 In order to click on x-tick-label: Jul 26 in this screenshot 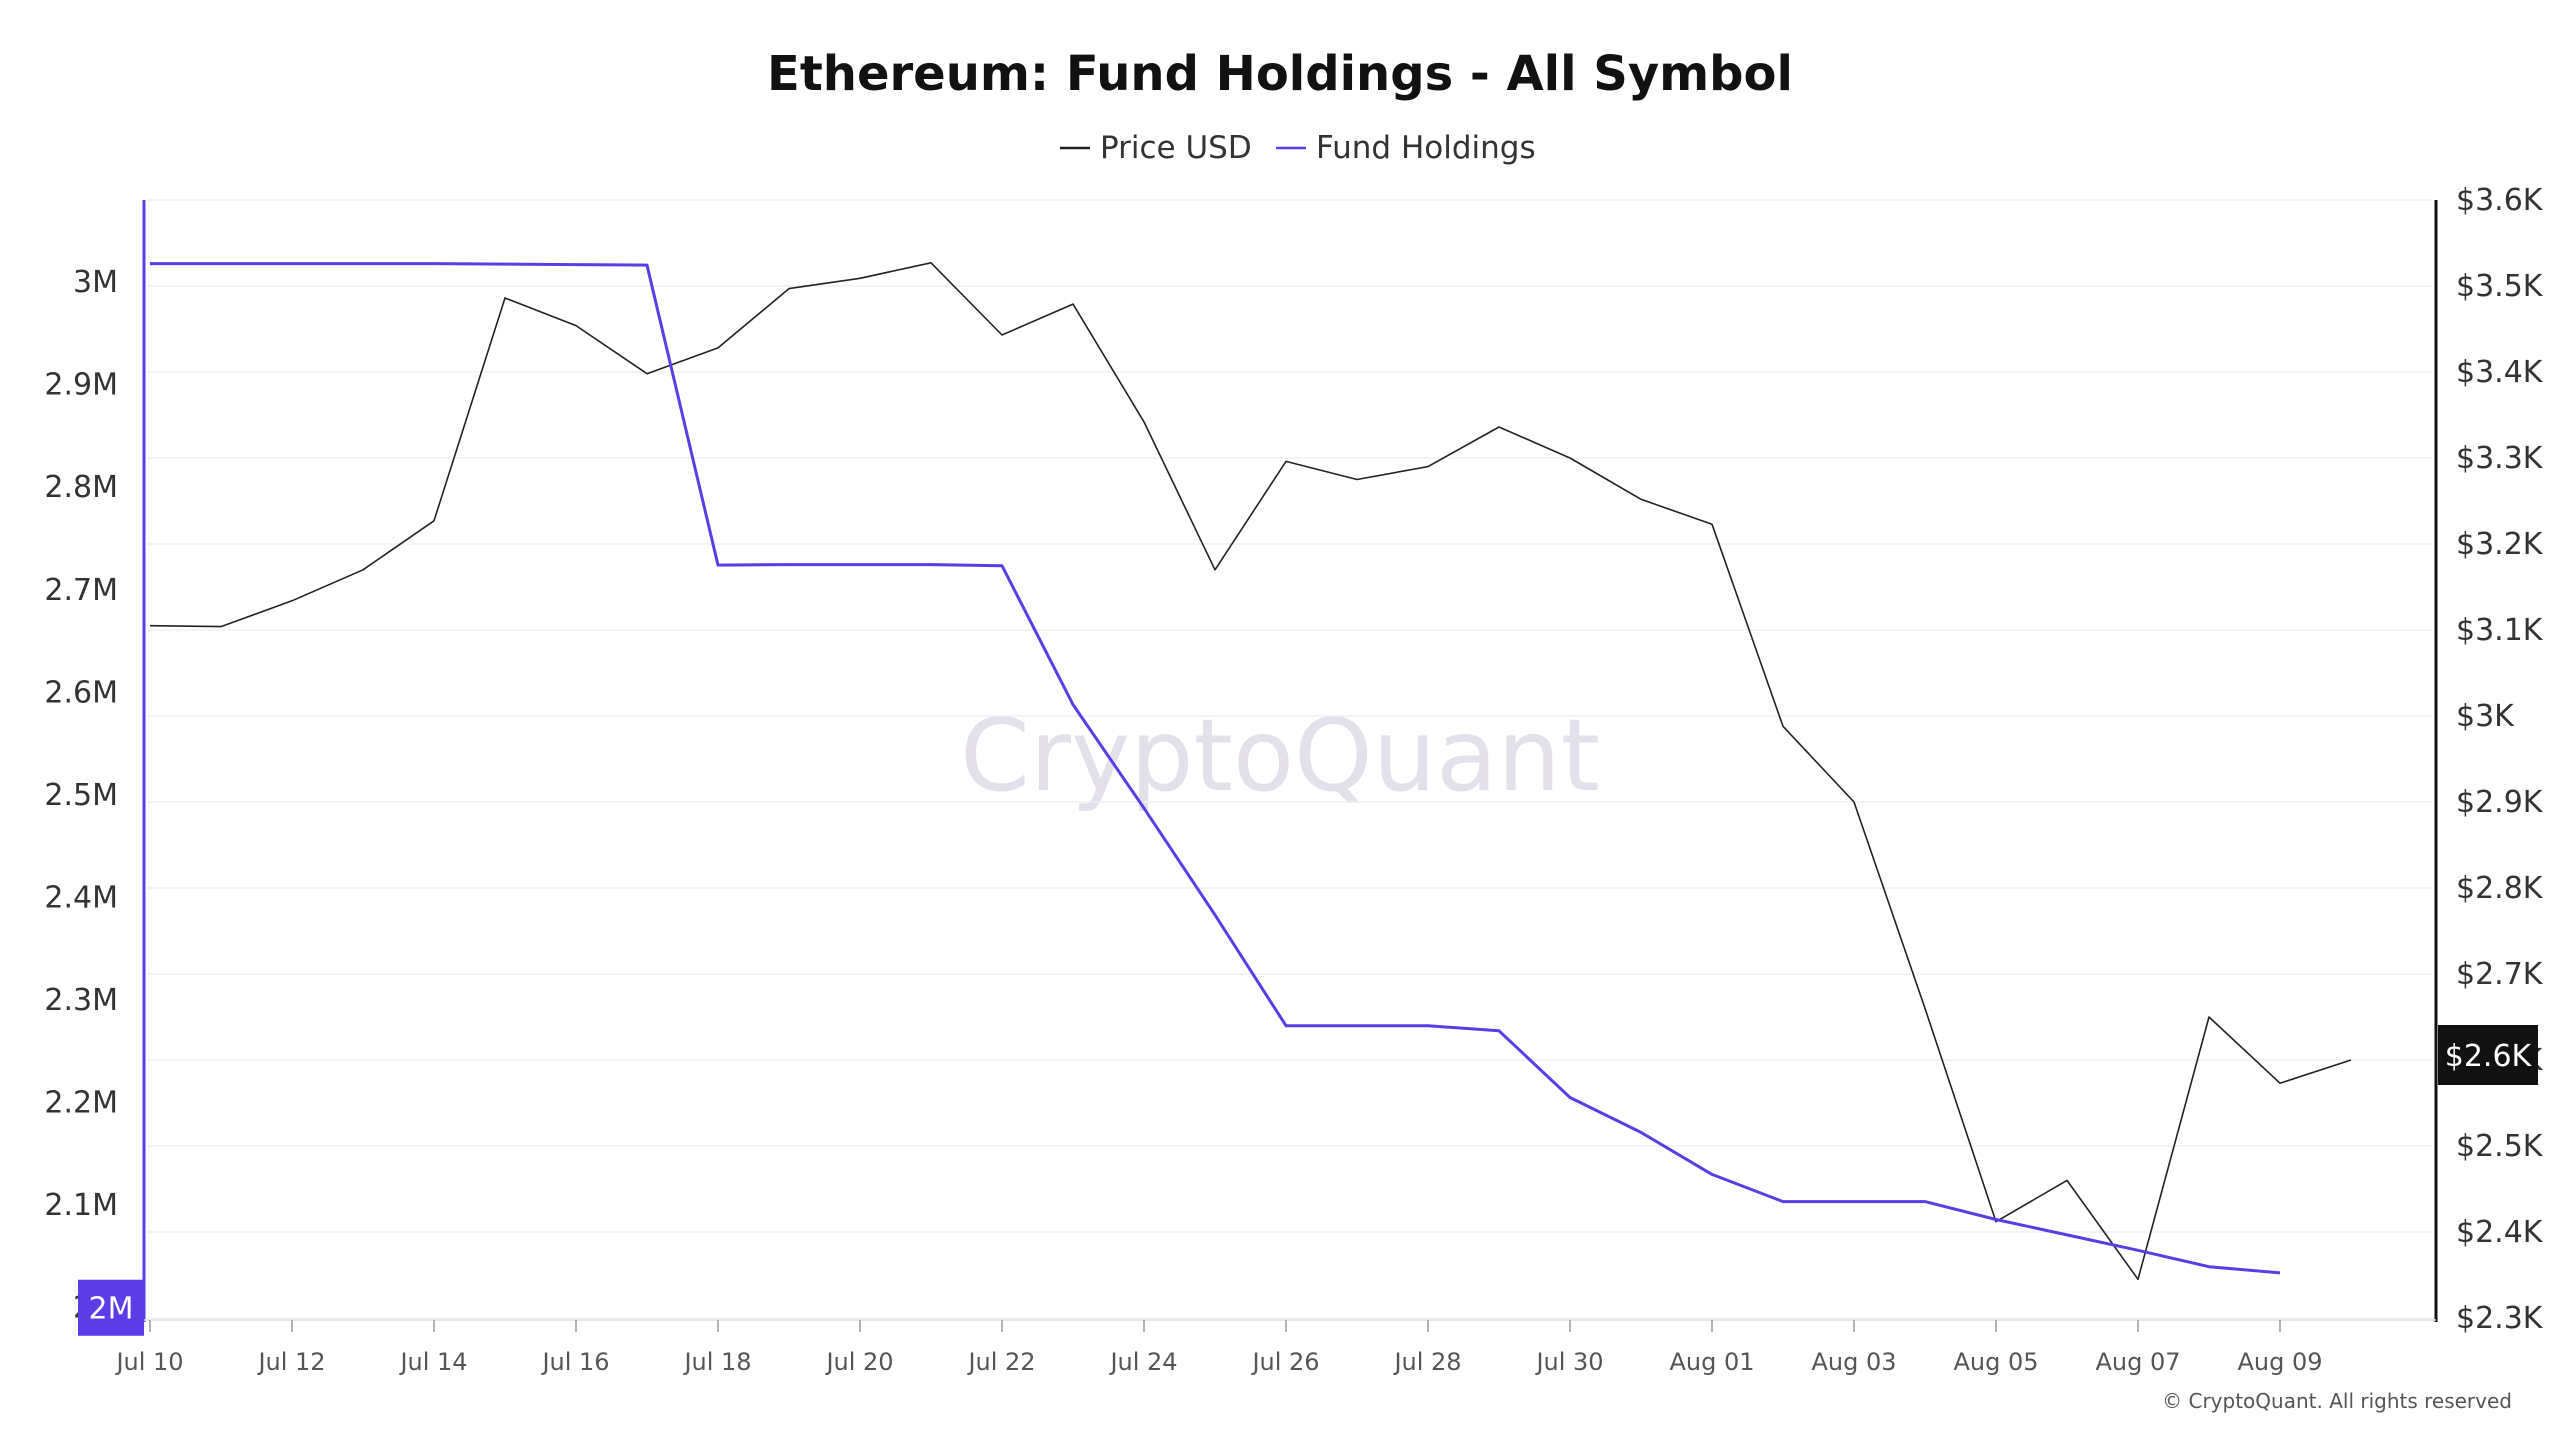, I will do `click(1284, 1362)`.